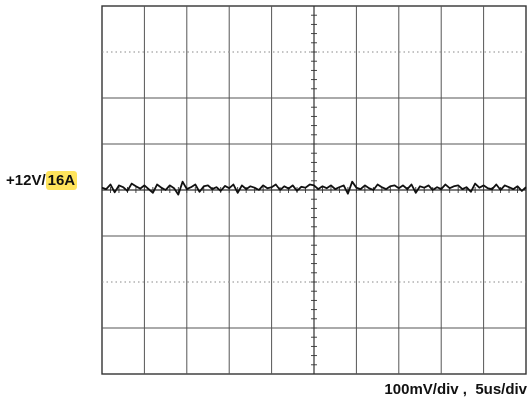  I want to click on scale-readout: 100mV/div , 5us/div, so click(455, 389).